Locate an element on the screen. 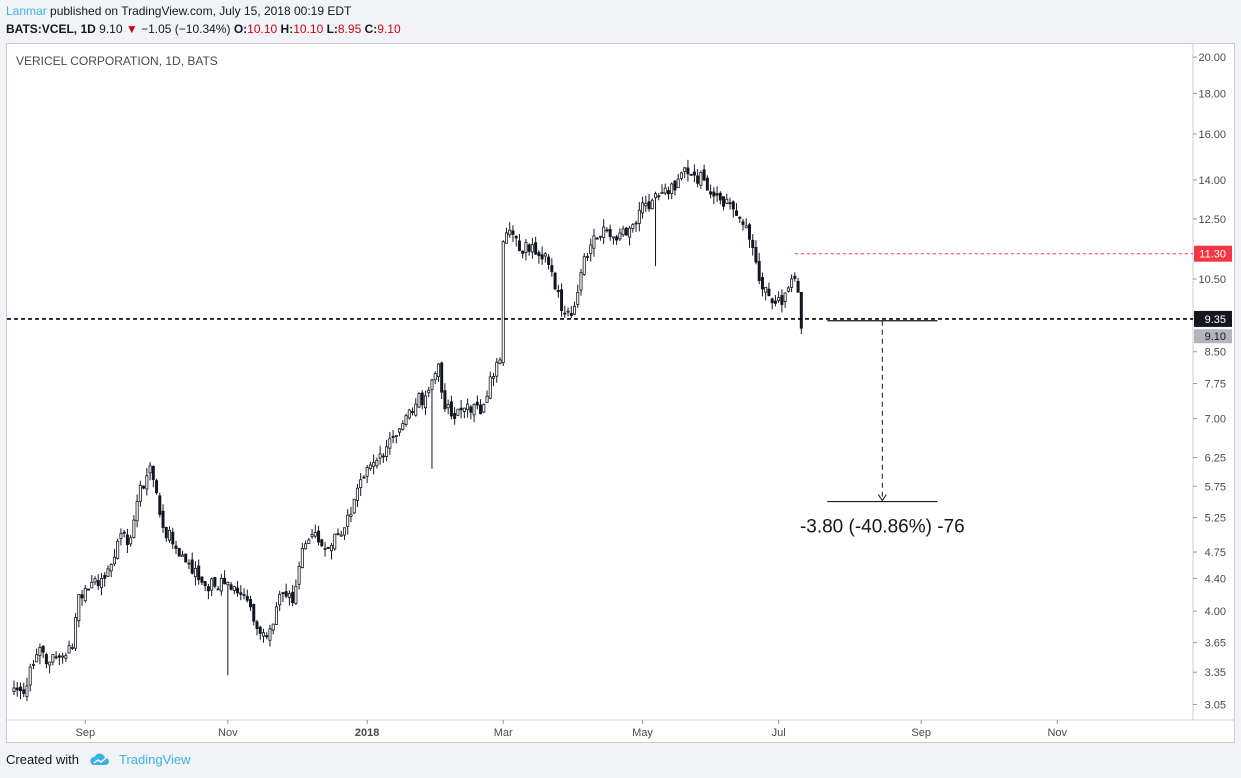 Image resolution: width=1241 pixels, height=778 pixels. low-value: 8.95 is located at coordinates (349, 29).